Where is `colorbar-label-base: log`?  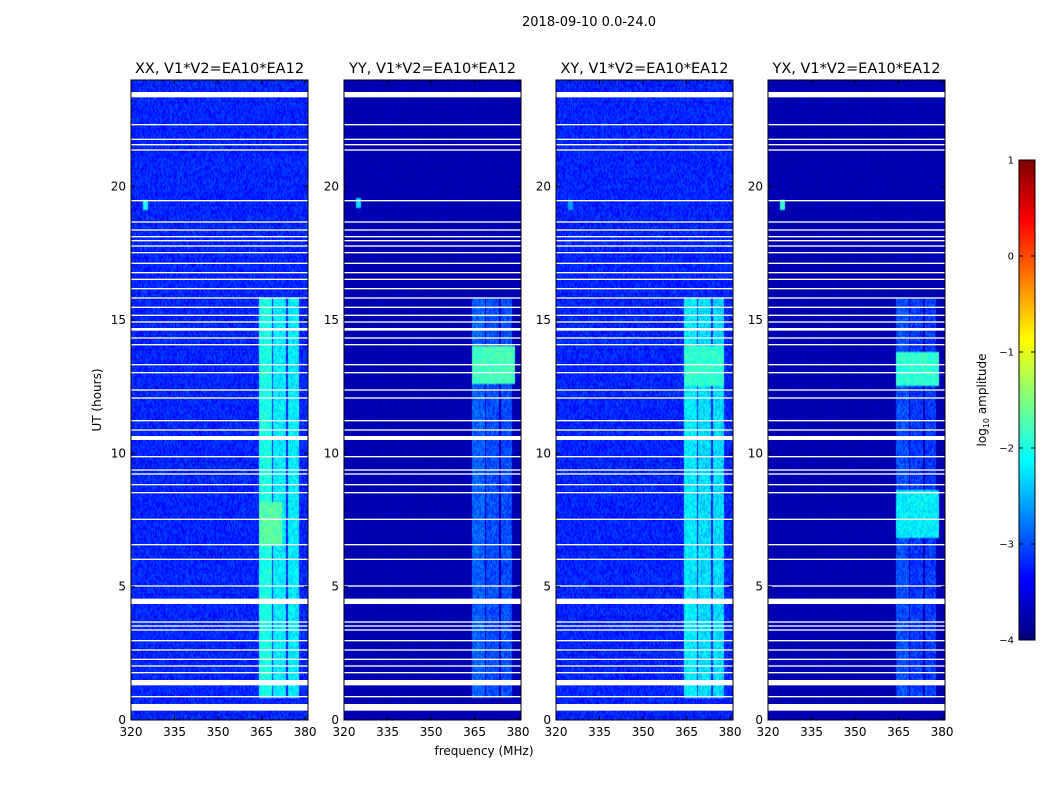
colorbar-label-base: log is located at coordinates (982, 437).